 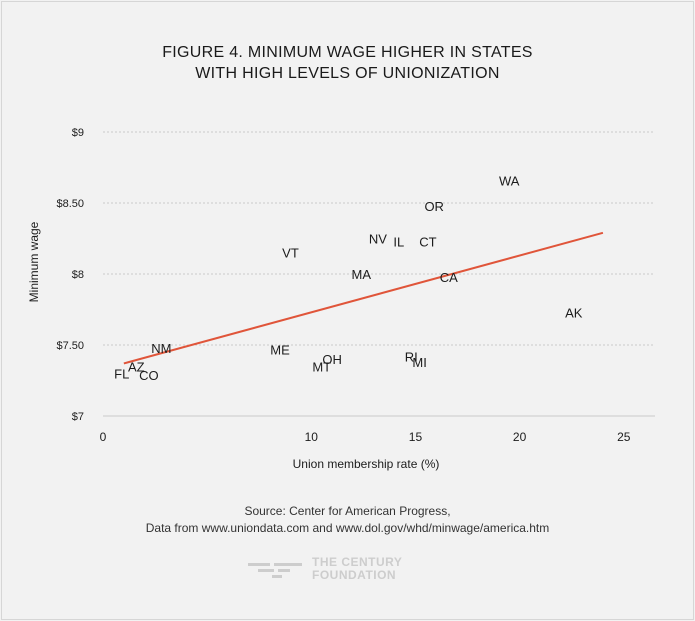 What do you see at coordinates (365, 437) in the screenshot?
I see `x-axis-ticks: 0 10 15 20 25` at bounding box center [365, 437].